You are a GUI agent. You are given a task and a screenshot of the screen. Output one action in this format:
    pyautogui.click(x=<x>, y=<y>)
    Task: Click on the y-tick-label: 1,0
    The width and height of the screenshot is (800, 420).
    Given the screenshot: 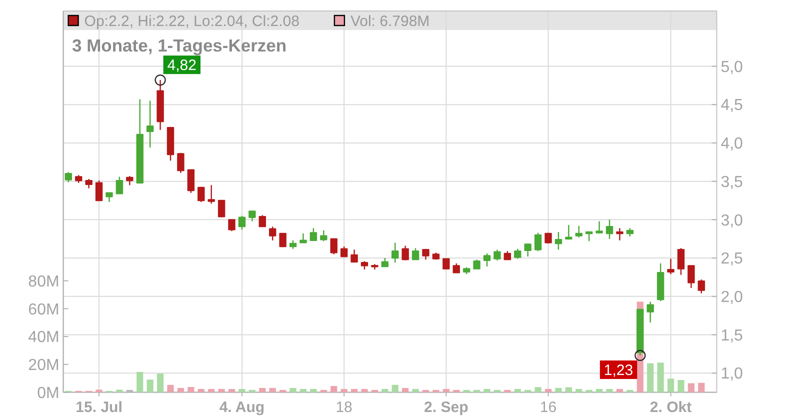 What is the action you would take?
    pyautogui.click(x=732, y=374)
    